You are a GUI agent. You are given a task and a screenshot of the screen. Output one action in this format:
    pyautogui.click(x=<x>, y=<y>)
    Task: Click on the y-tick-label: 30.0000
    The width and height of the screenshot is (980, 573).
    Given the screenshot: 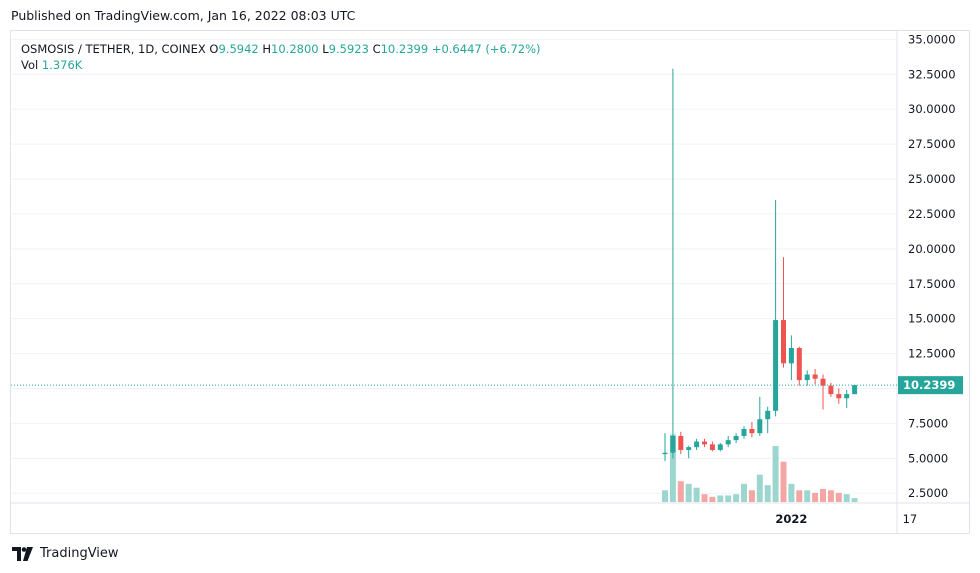 What is the action you would take?
    pyautogui.click(x=932, y=109)
    